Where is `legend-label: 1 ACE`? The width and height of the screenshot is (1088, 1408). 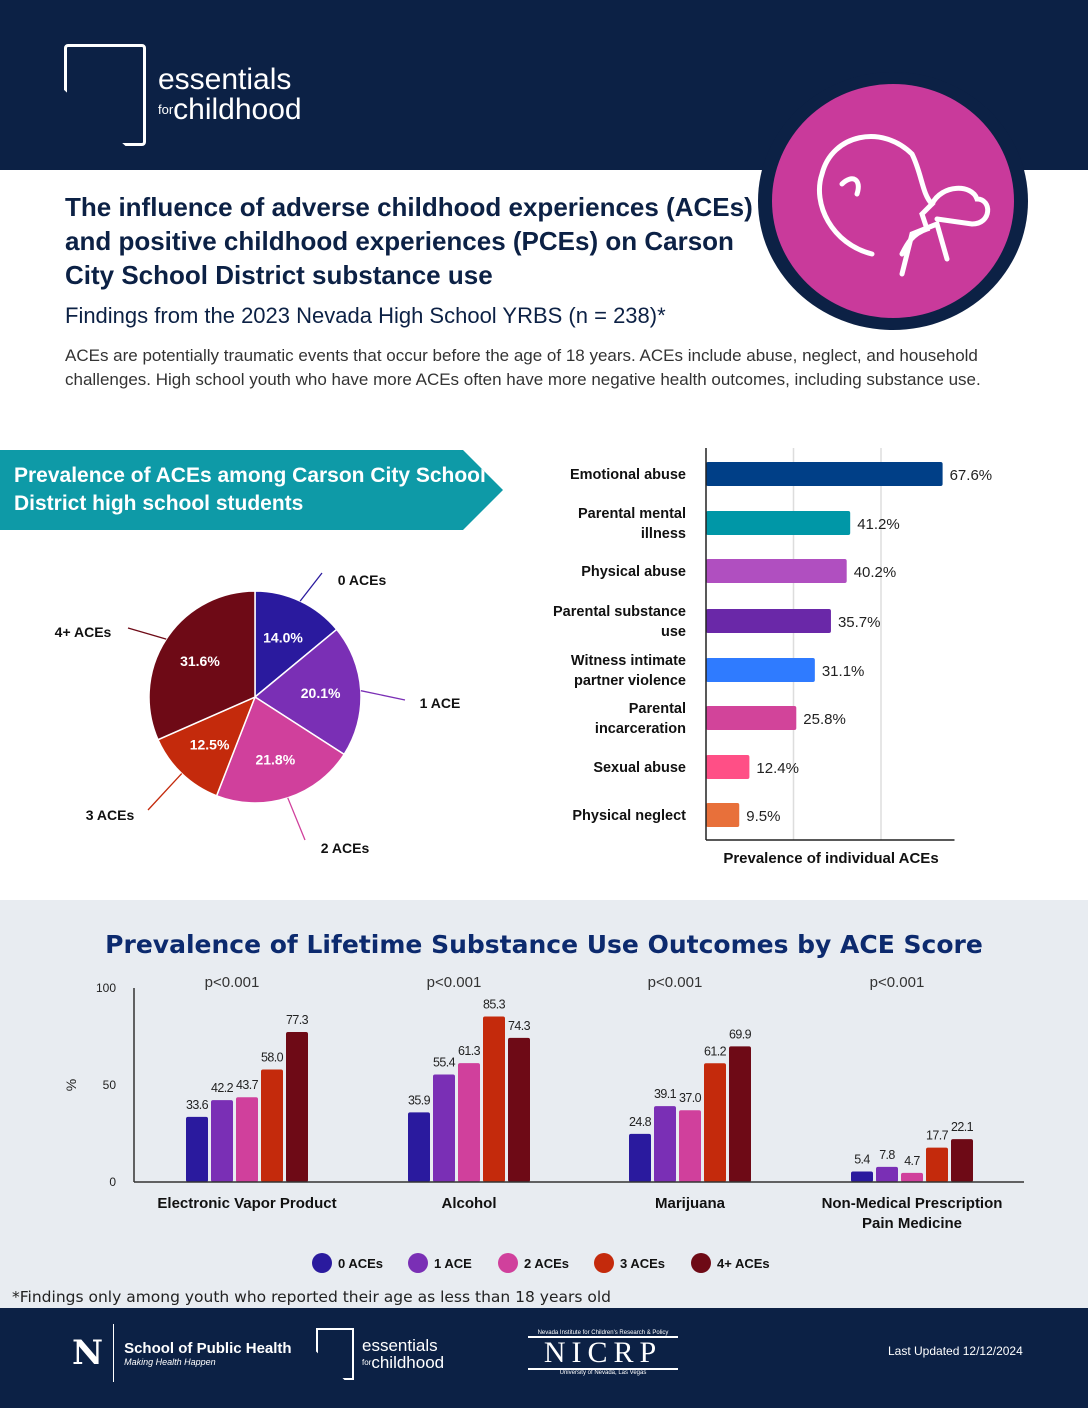
legend-label: 1 ACE is located at coordinates (453, 1263).